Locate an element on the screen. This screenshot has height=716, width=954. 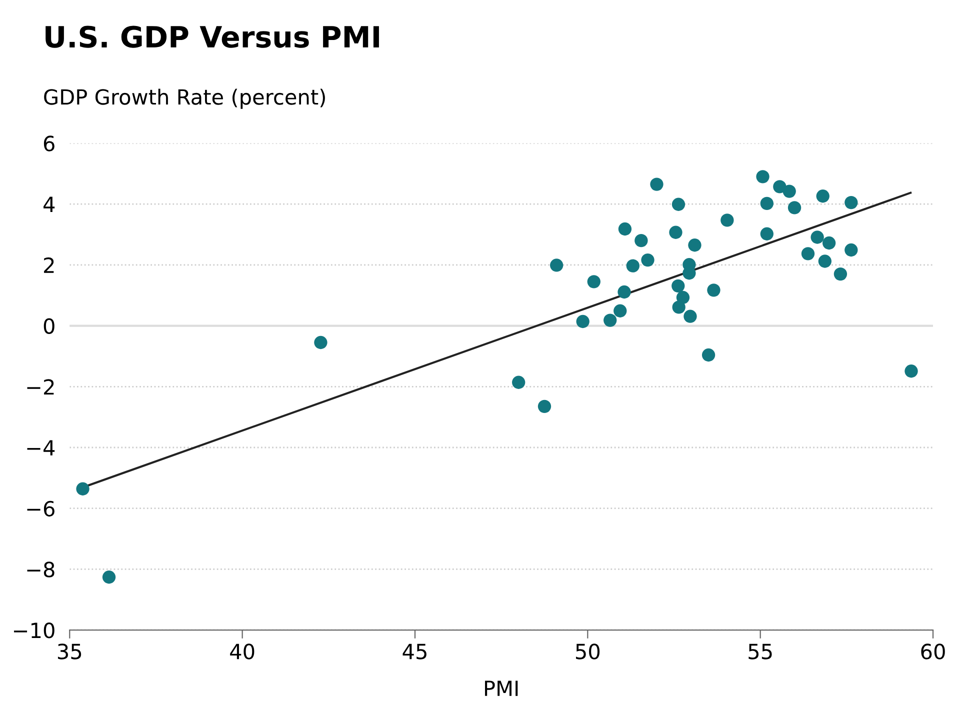
x-tick-label: 55 is located at coordinates (760, 652).